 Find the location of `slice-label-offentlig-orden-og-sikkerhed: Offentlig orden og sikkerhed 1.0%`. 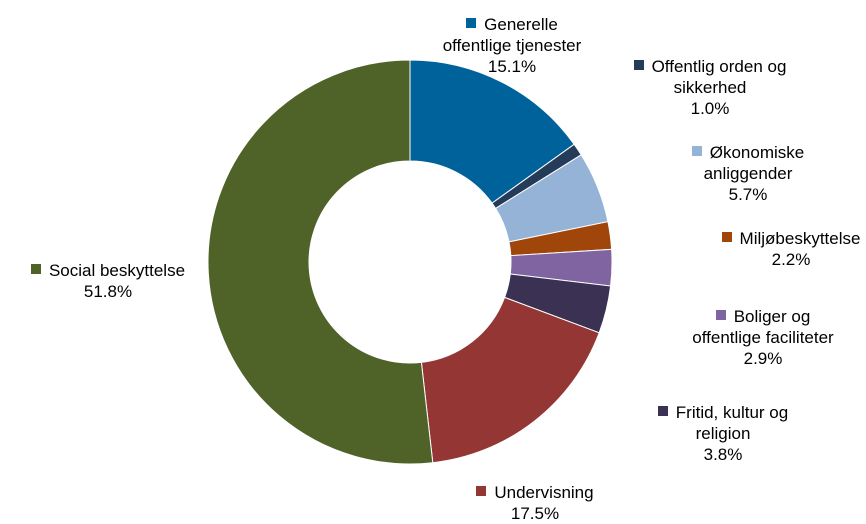

slice-label-offentlig-orden-og-sikkerhed: Offentlig orden og sikkerhed 1.0% is located at coordinates (710, 87).